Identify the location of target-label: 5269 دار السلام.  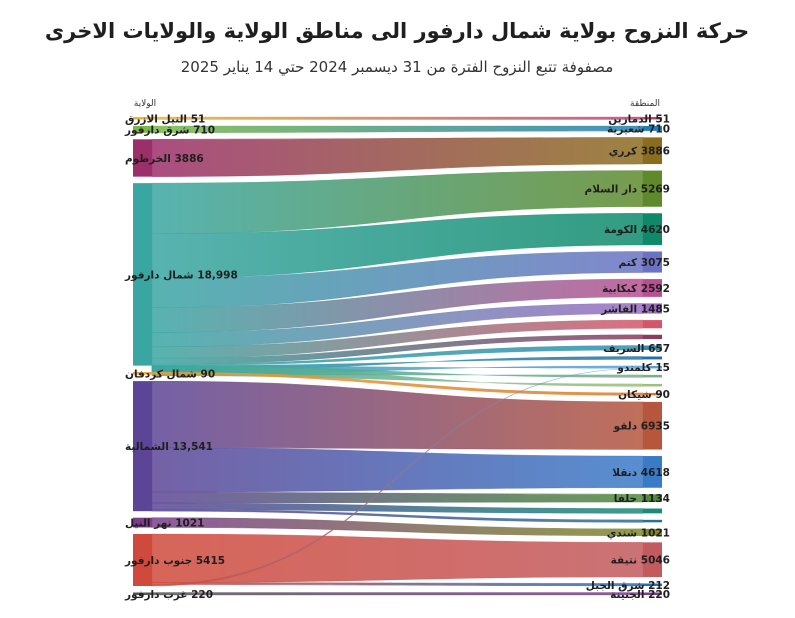
(627, 190).